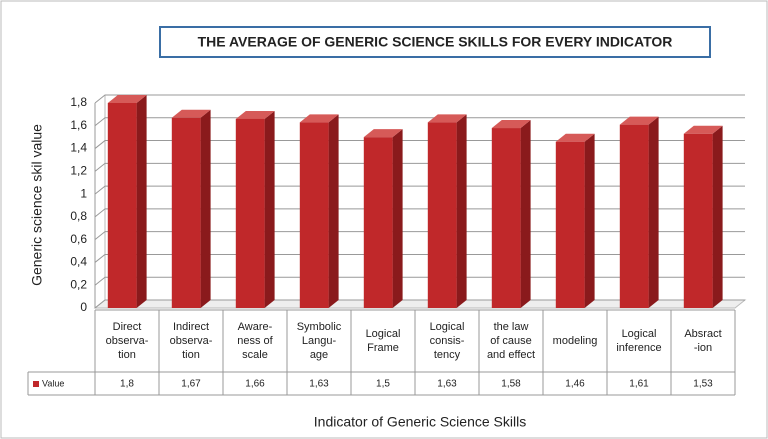 The image size is (768, 439). What do you see at coordinates (78, 102) in the screenshot?
I see `y-tick-label: 1,8` at bounding box center [78, 102].